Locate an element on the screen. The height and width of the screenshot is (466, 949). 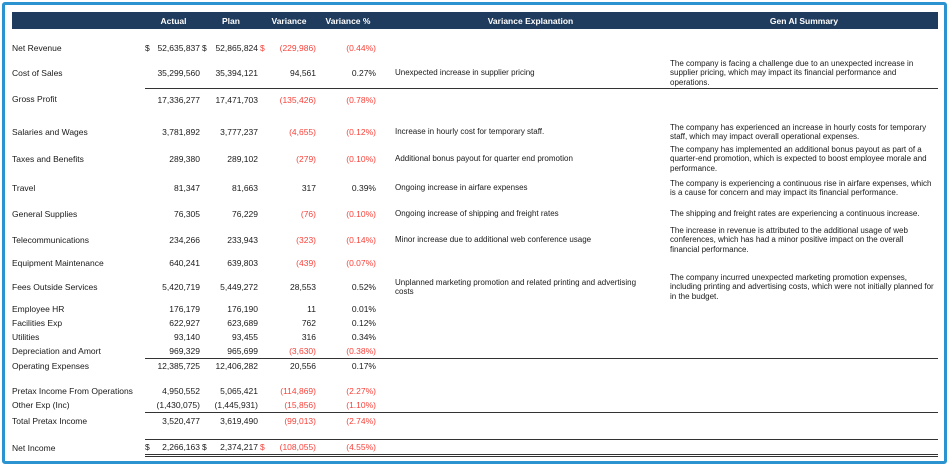
plan-cell: 3,619,490 is located at coordinates (231, 420).